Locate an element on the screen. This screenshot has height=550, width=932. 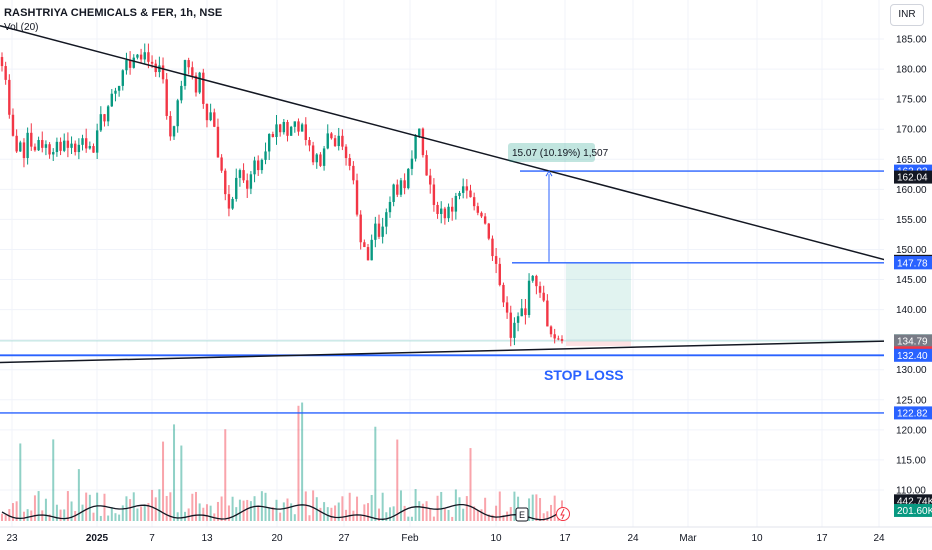
price-tick-label: 140.00 is located at coordinates (911, 310).